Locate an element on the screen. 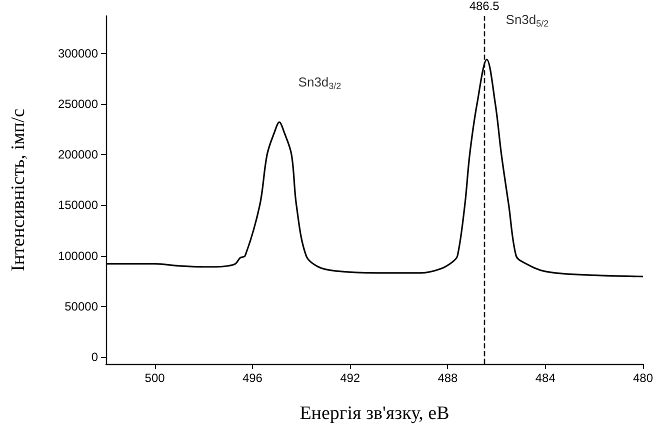  x-tick-label: 500 is located at coordinates (155, 378).